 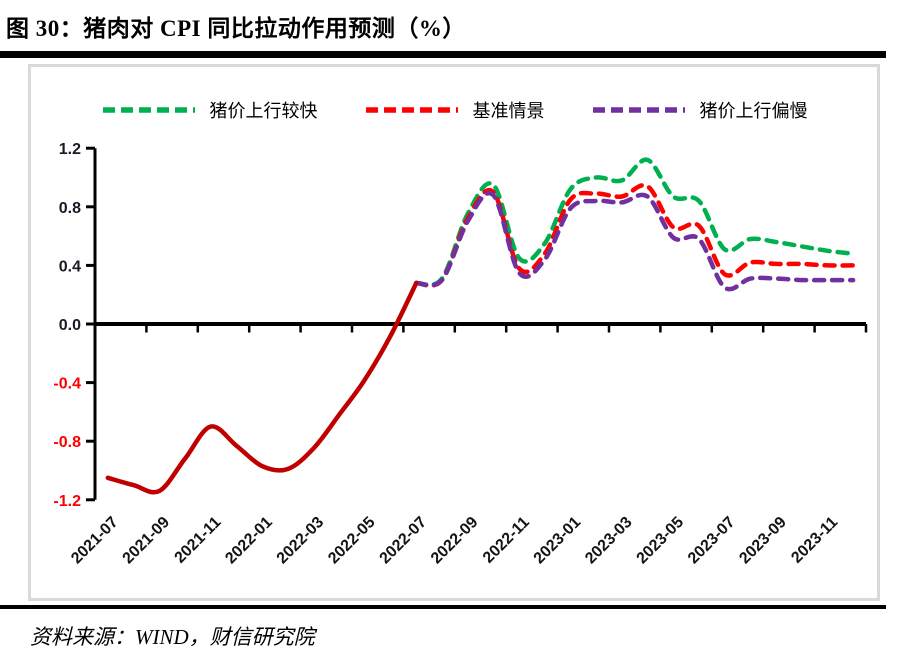 I want to click on x-tick-label: 2021-07, so click(x=95, y=541).